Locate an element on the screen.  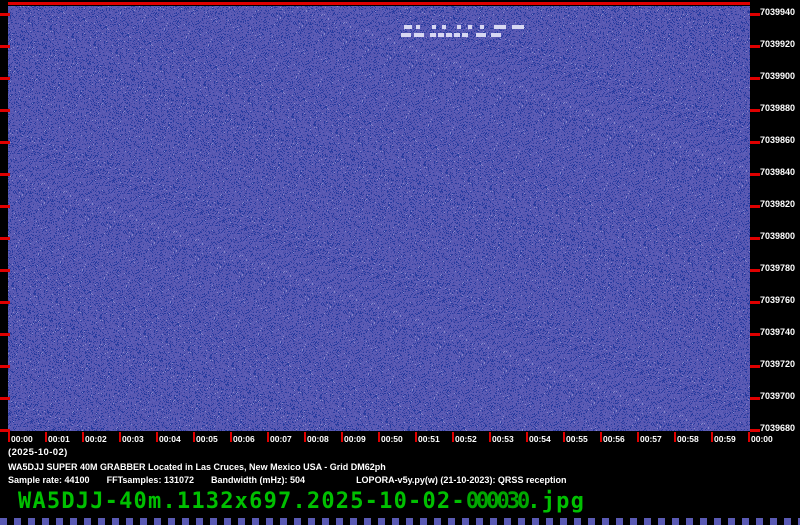
time-label: 00:58 is located at coordinates (688, 439).